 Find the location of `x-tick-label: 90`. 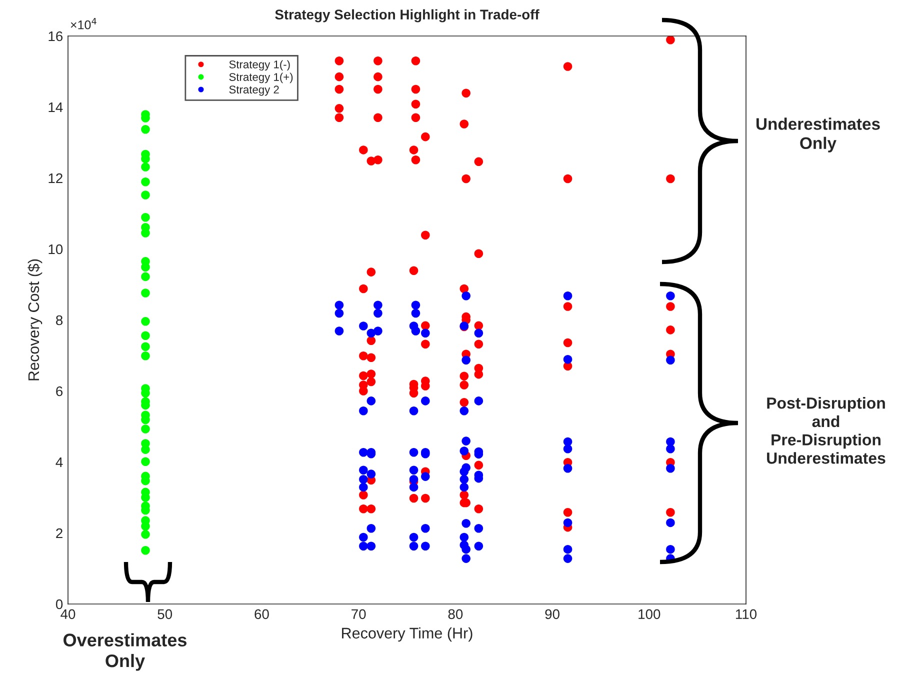

x-tick-label: 90 is located at coordinates (552, 614).